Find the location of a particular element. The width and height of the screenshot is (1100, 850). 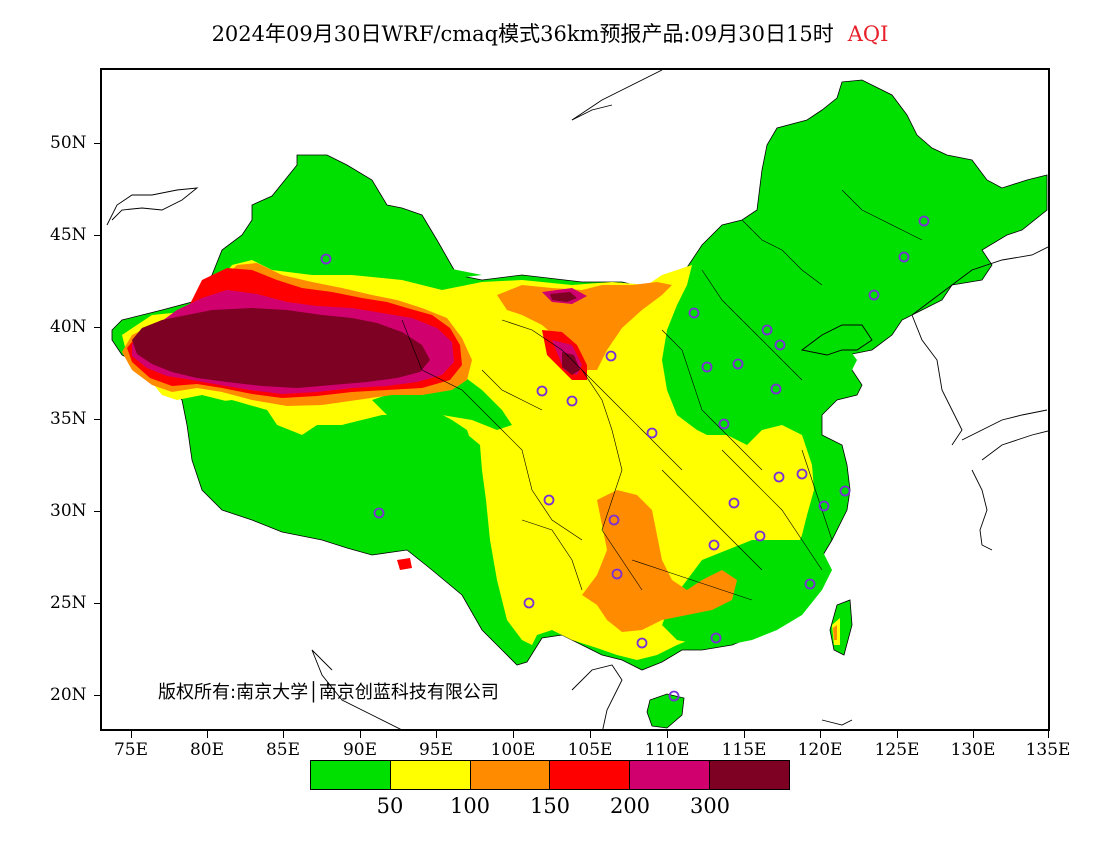

title-variable: AQI is located at coordinates (868, 34).